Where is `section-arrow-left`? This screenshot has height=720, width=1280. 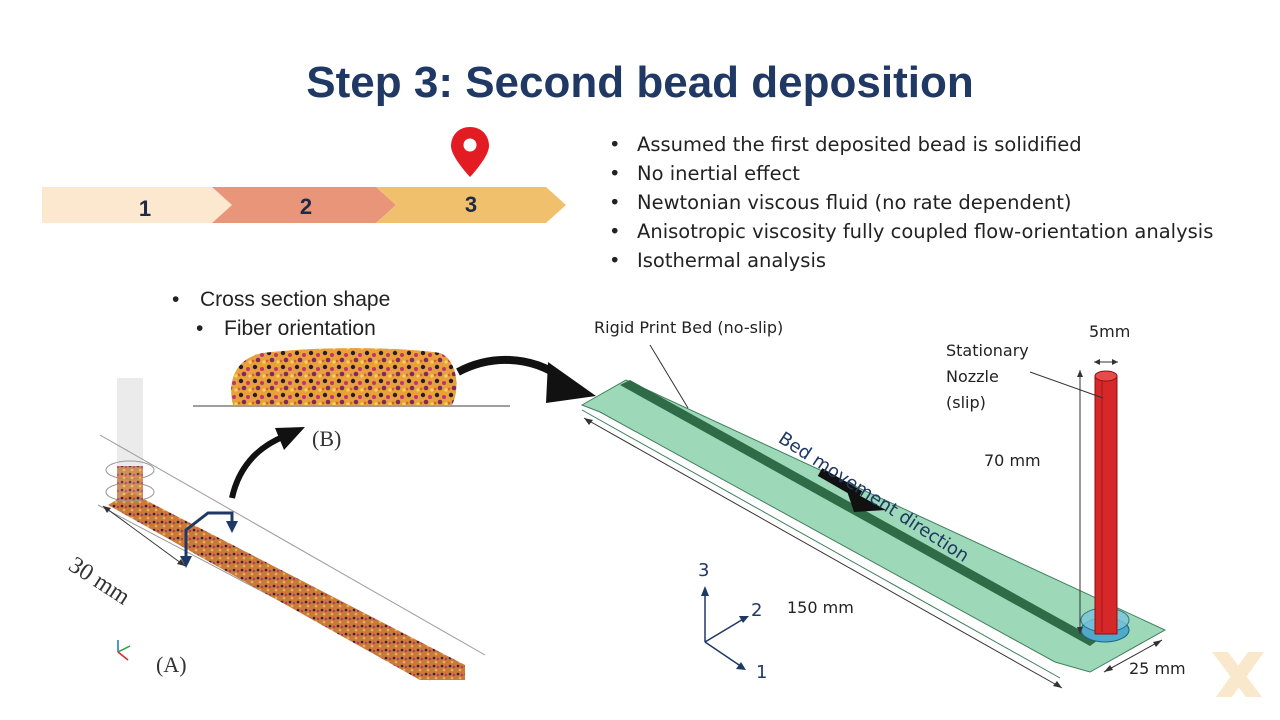
section-arrow-left is located at coordinates (186, 562).